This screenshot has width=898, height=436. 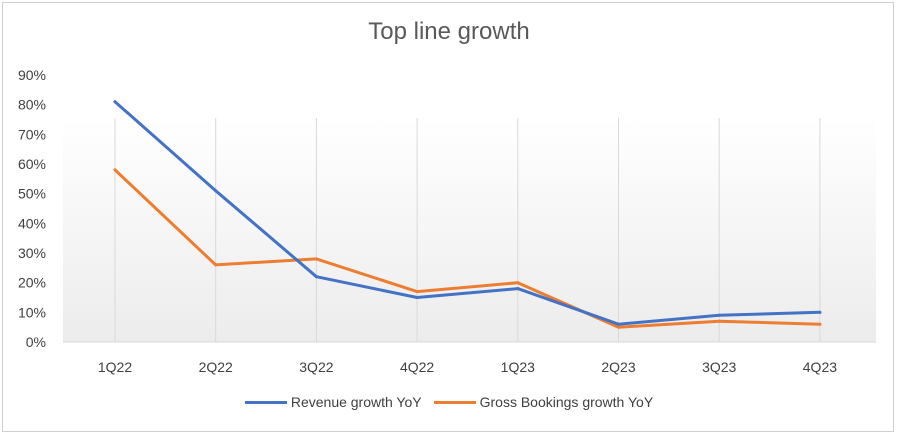 What do you see at coordinates (566, 402) in the screenshot?
I see `legend-label-gross-bookings: Gross Bookings growth YoY` at bounding box center [566, 402].